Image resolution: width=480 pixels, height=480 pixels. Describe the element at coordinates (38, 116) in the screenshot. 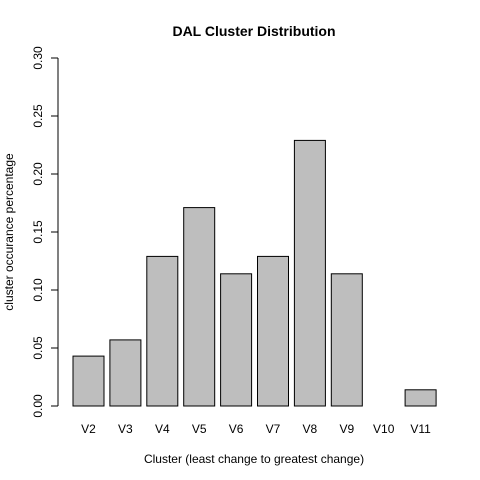

I see `y-tick-label: 0.25` at that location.